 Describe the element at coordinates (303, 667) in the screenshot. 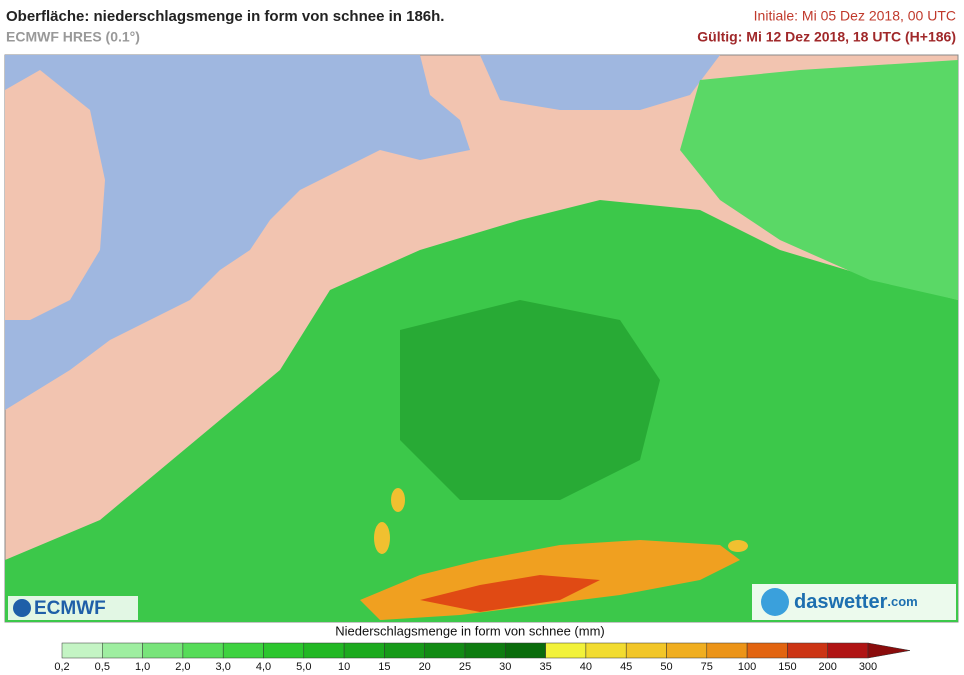

I see `colorbar-label: 5,0` at that location.